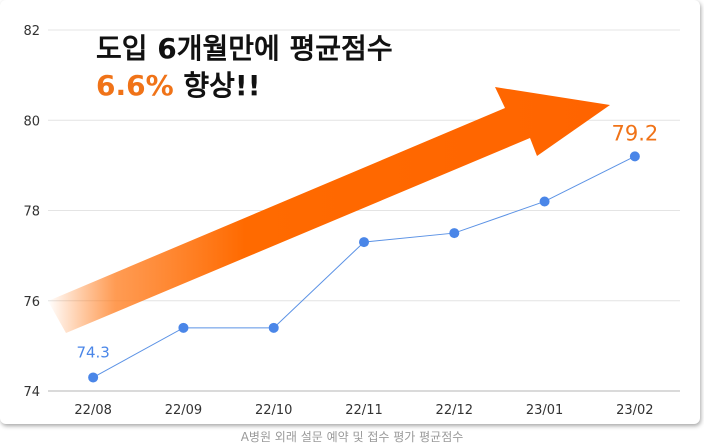 The height and width of the screenshot is (447, 704). Describe the element at coordinates (352, 437) in the screenshot. I see `chart-caption: A병원 외래 설문 예약 및 접수 평가 평균점수` at that location.